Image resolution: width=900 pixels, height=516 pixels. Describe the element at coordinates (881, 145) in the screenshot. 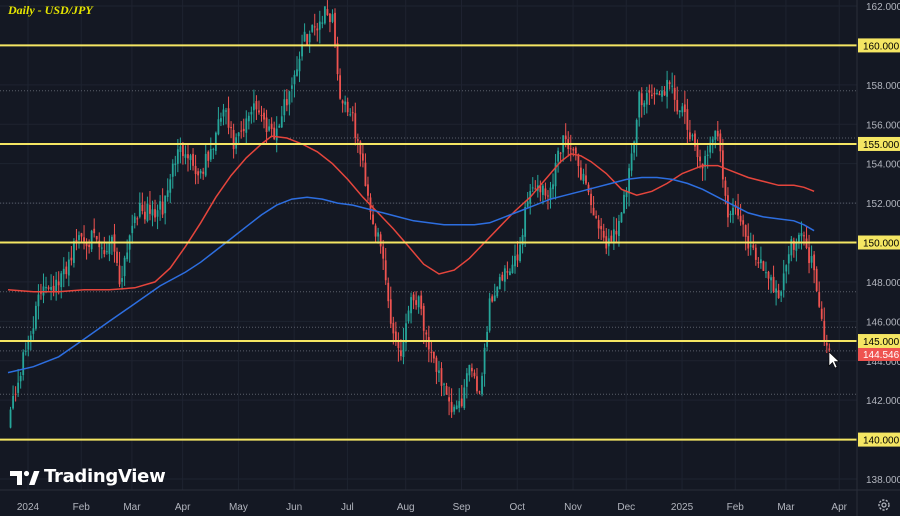

I see `level-price-label: 155.000` at that location.